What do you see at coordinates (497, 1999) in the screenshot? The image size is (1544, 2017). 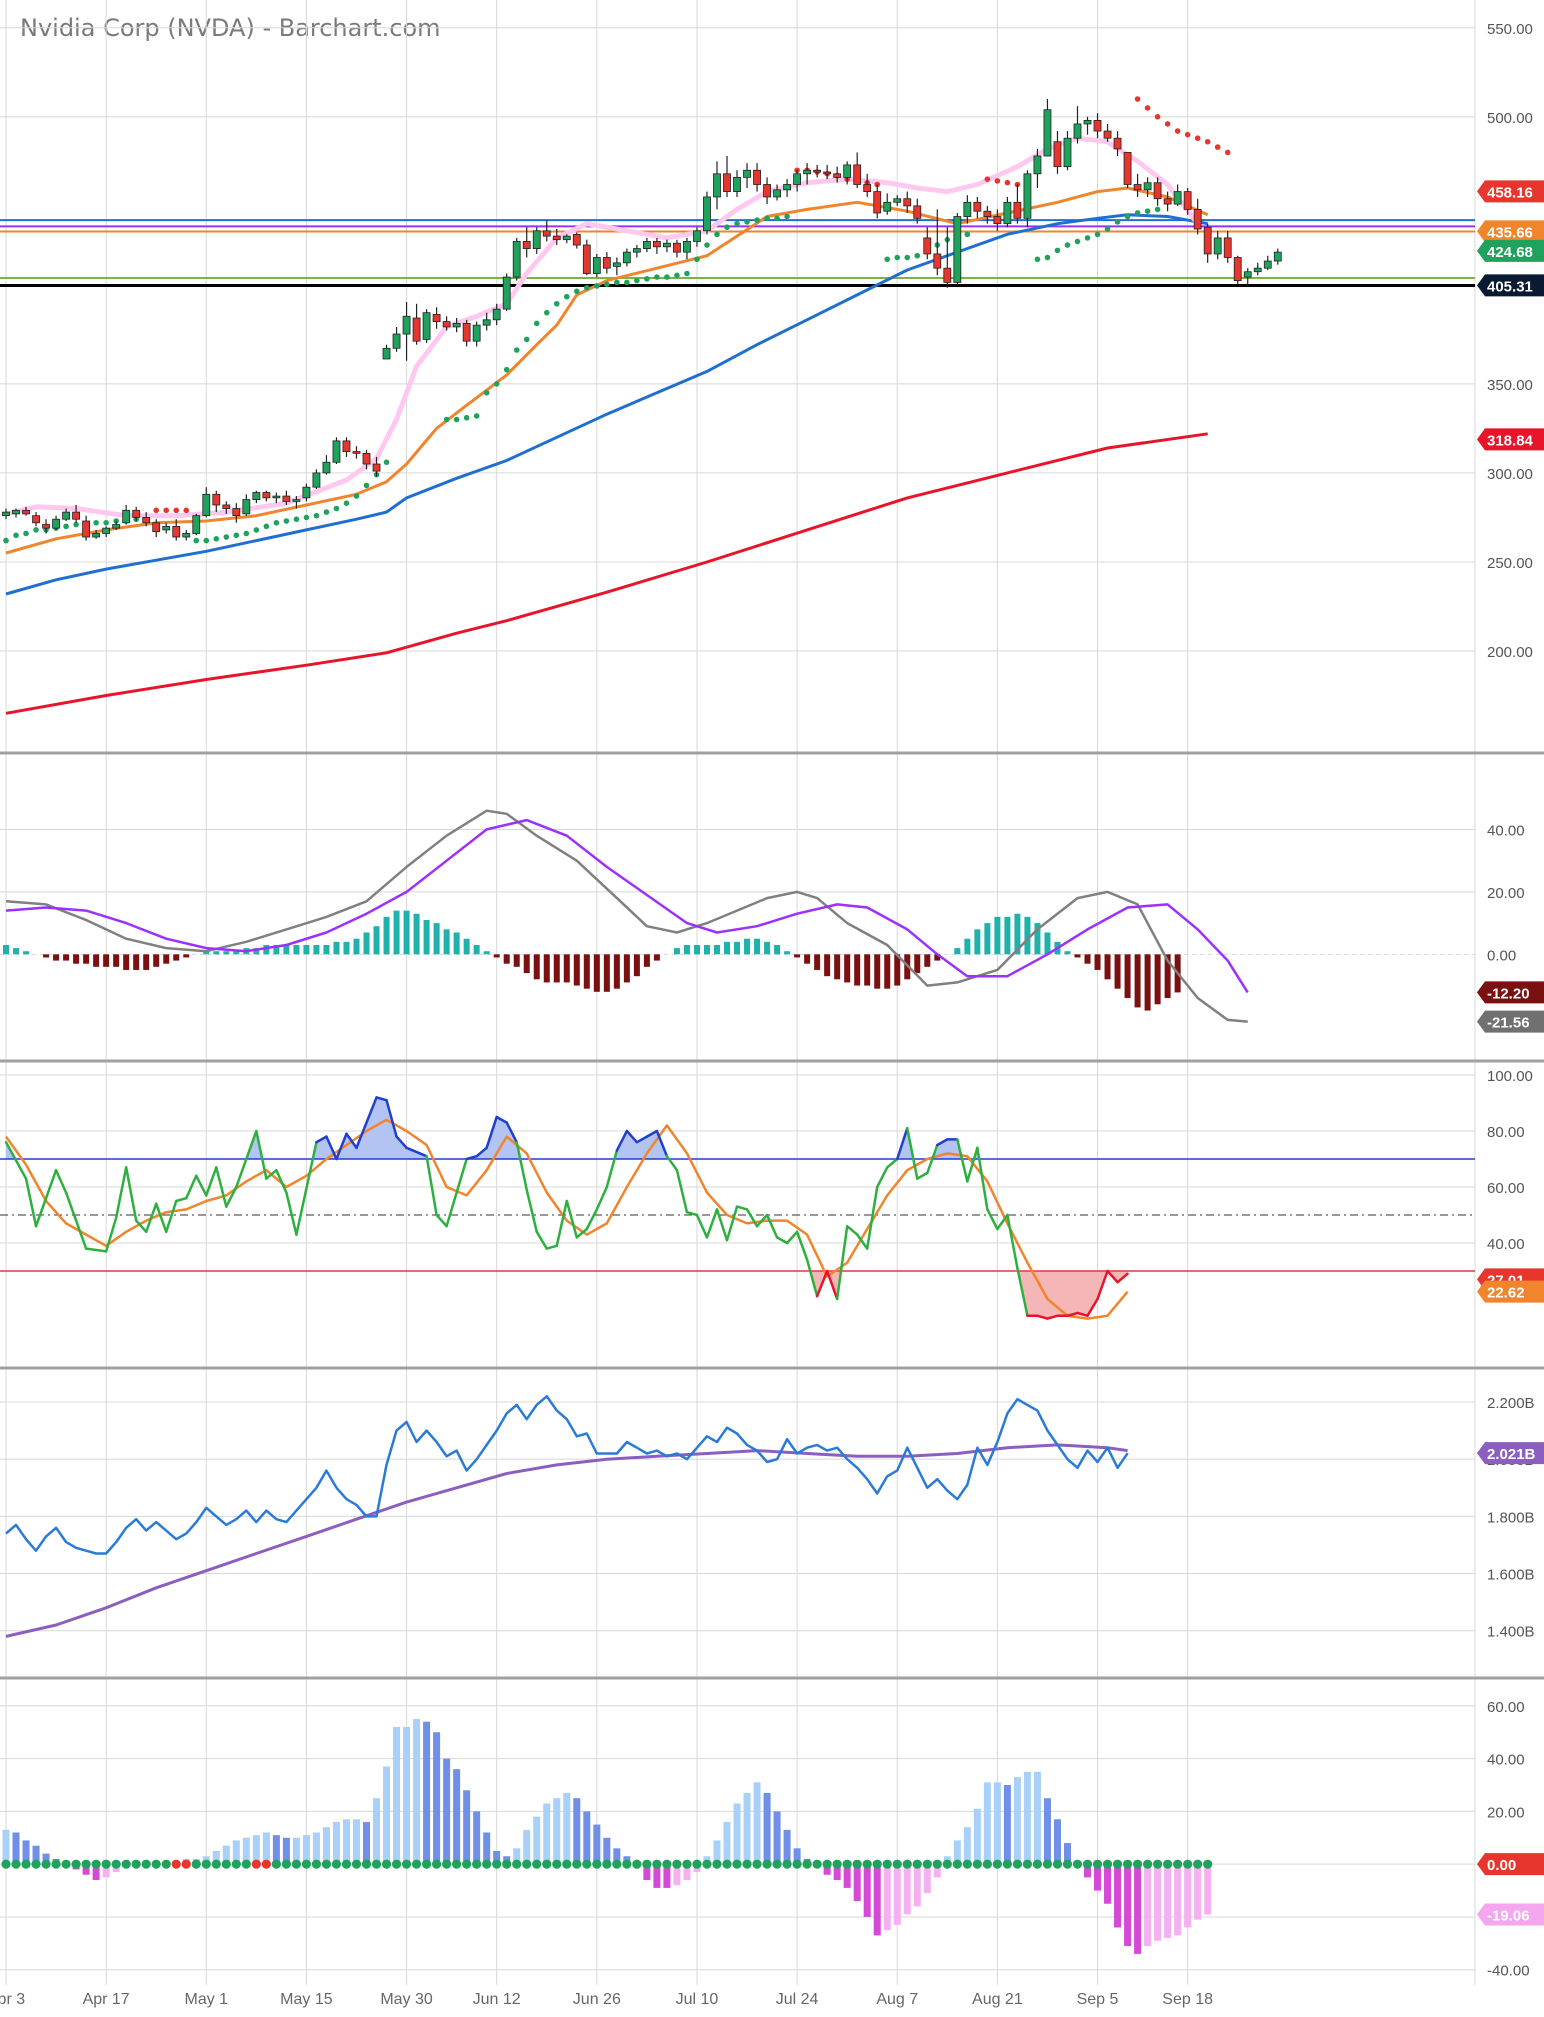 I see `x-tick-label: Jun 12` at bounding box center [497, 1999].